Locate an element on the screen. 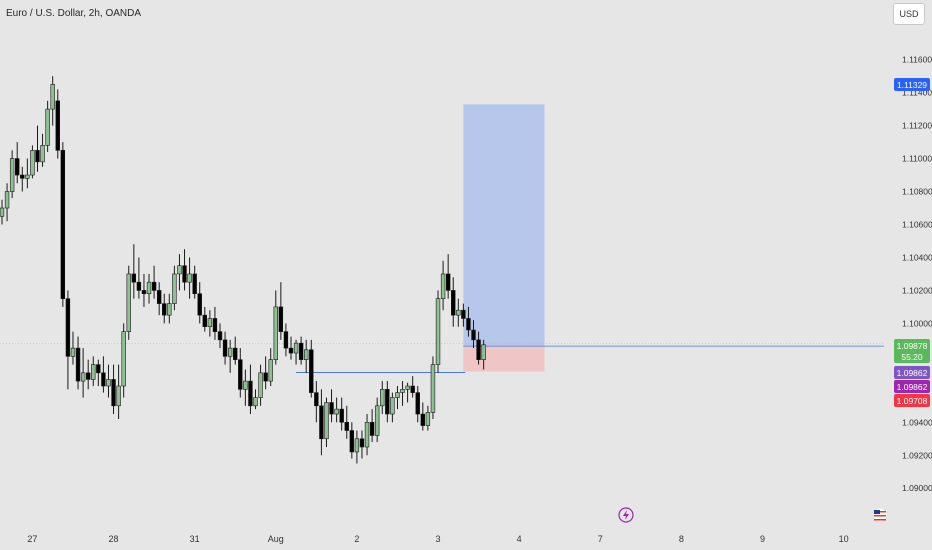  x-tick-label: 2 is located at coordinates (356, 539).